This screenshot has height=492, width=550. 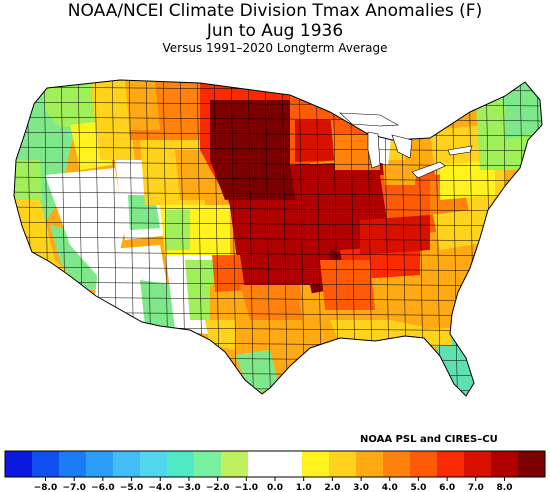 What do you see at coordinates (418, 487) in the screenshot?
I see `colorbar-tick-label: 5.0` at bounding box center [418, 487].